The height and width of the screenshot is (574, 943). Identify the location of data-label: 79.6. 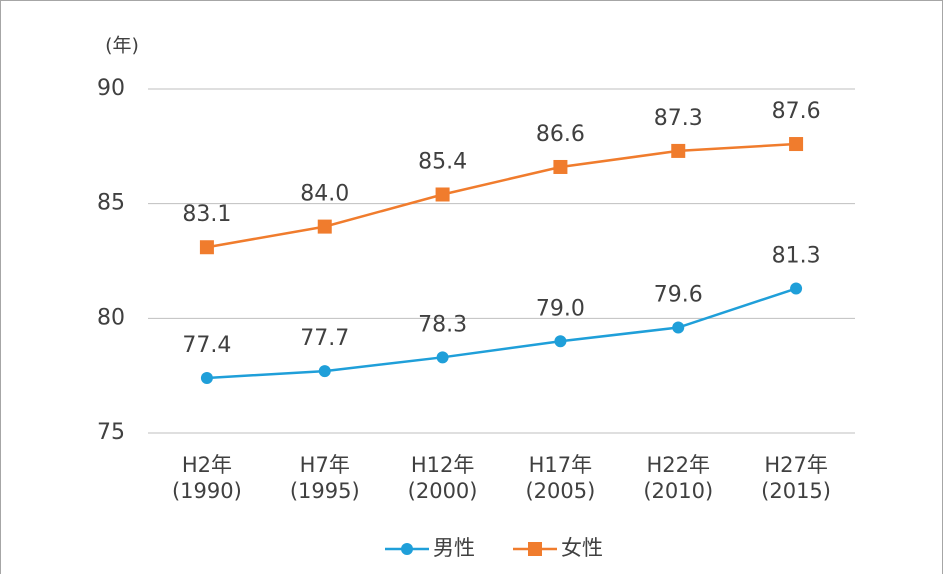
(678, 295).